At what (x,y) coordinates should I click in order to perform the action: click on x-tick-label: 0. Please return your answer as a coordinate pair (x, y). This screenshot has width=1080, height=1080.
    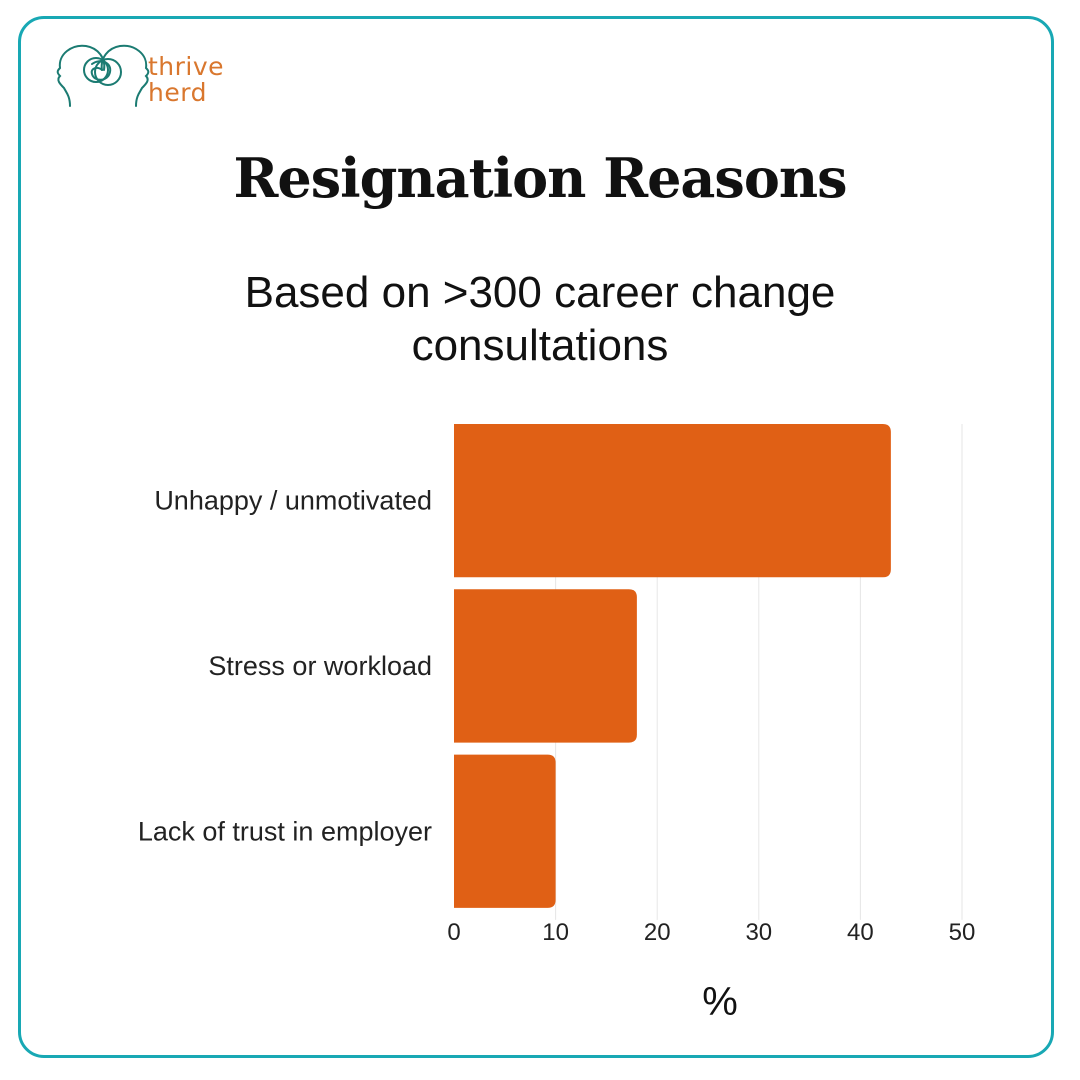
    Looking at the image, I should click on (453, 932).